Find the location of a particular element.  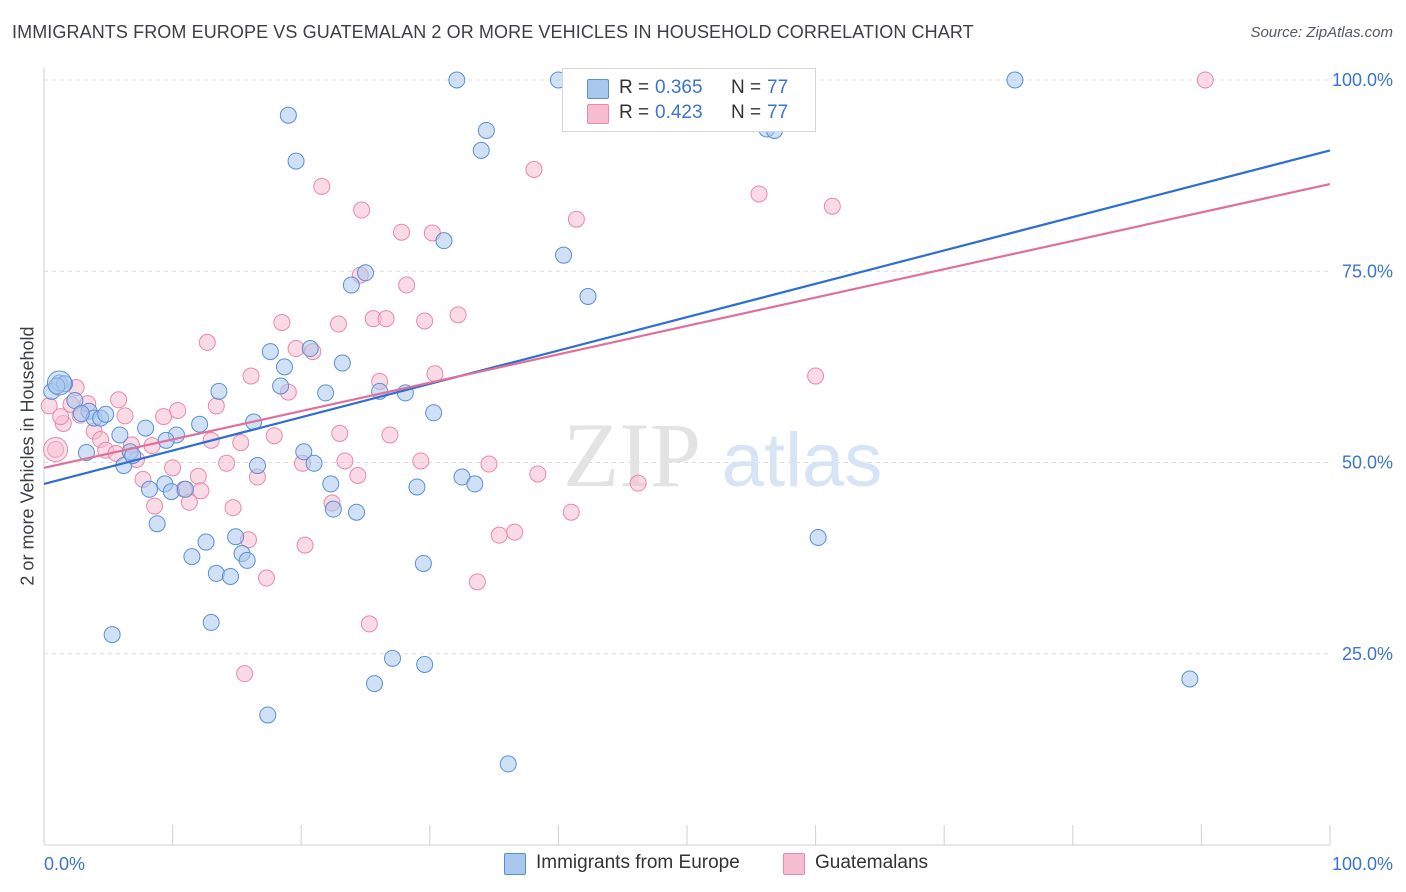

legend: Immigrants from Europe Guatemalans is located at coordinates (703, 865).